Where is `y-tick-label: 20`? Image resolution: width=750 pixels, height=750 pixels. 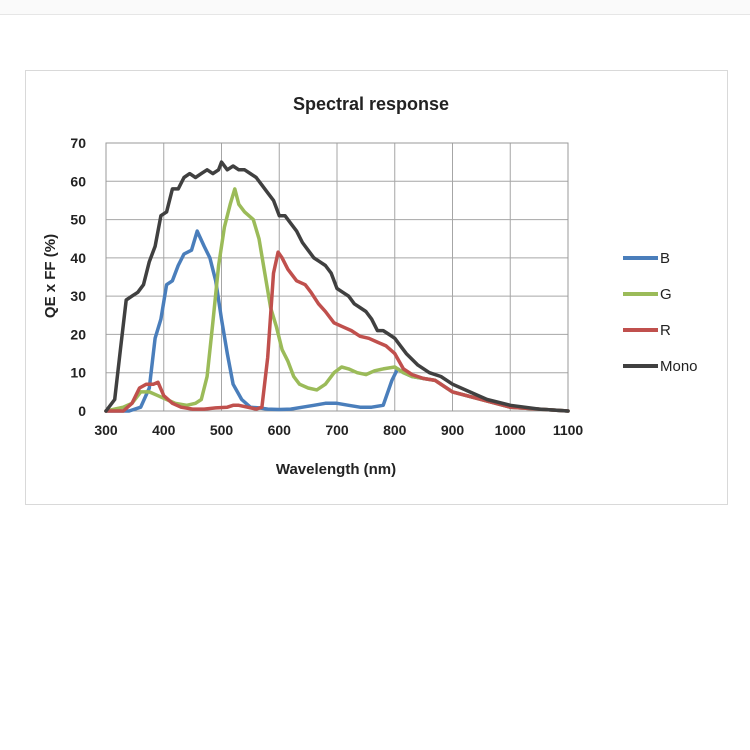 y-tick-label: 20 is located at coordinates (78, 334).